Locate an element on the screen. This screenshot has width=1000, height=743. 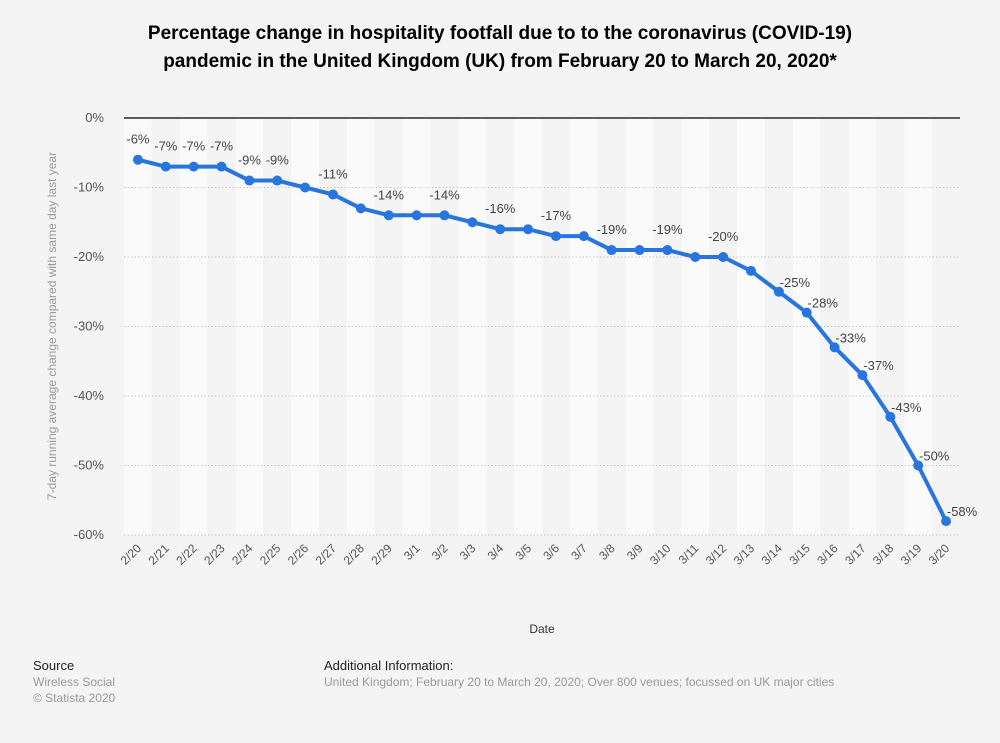
x-tick-label: 3/13 is located at coordinates (744, 554).